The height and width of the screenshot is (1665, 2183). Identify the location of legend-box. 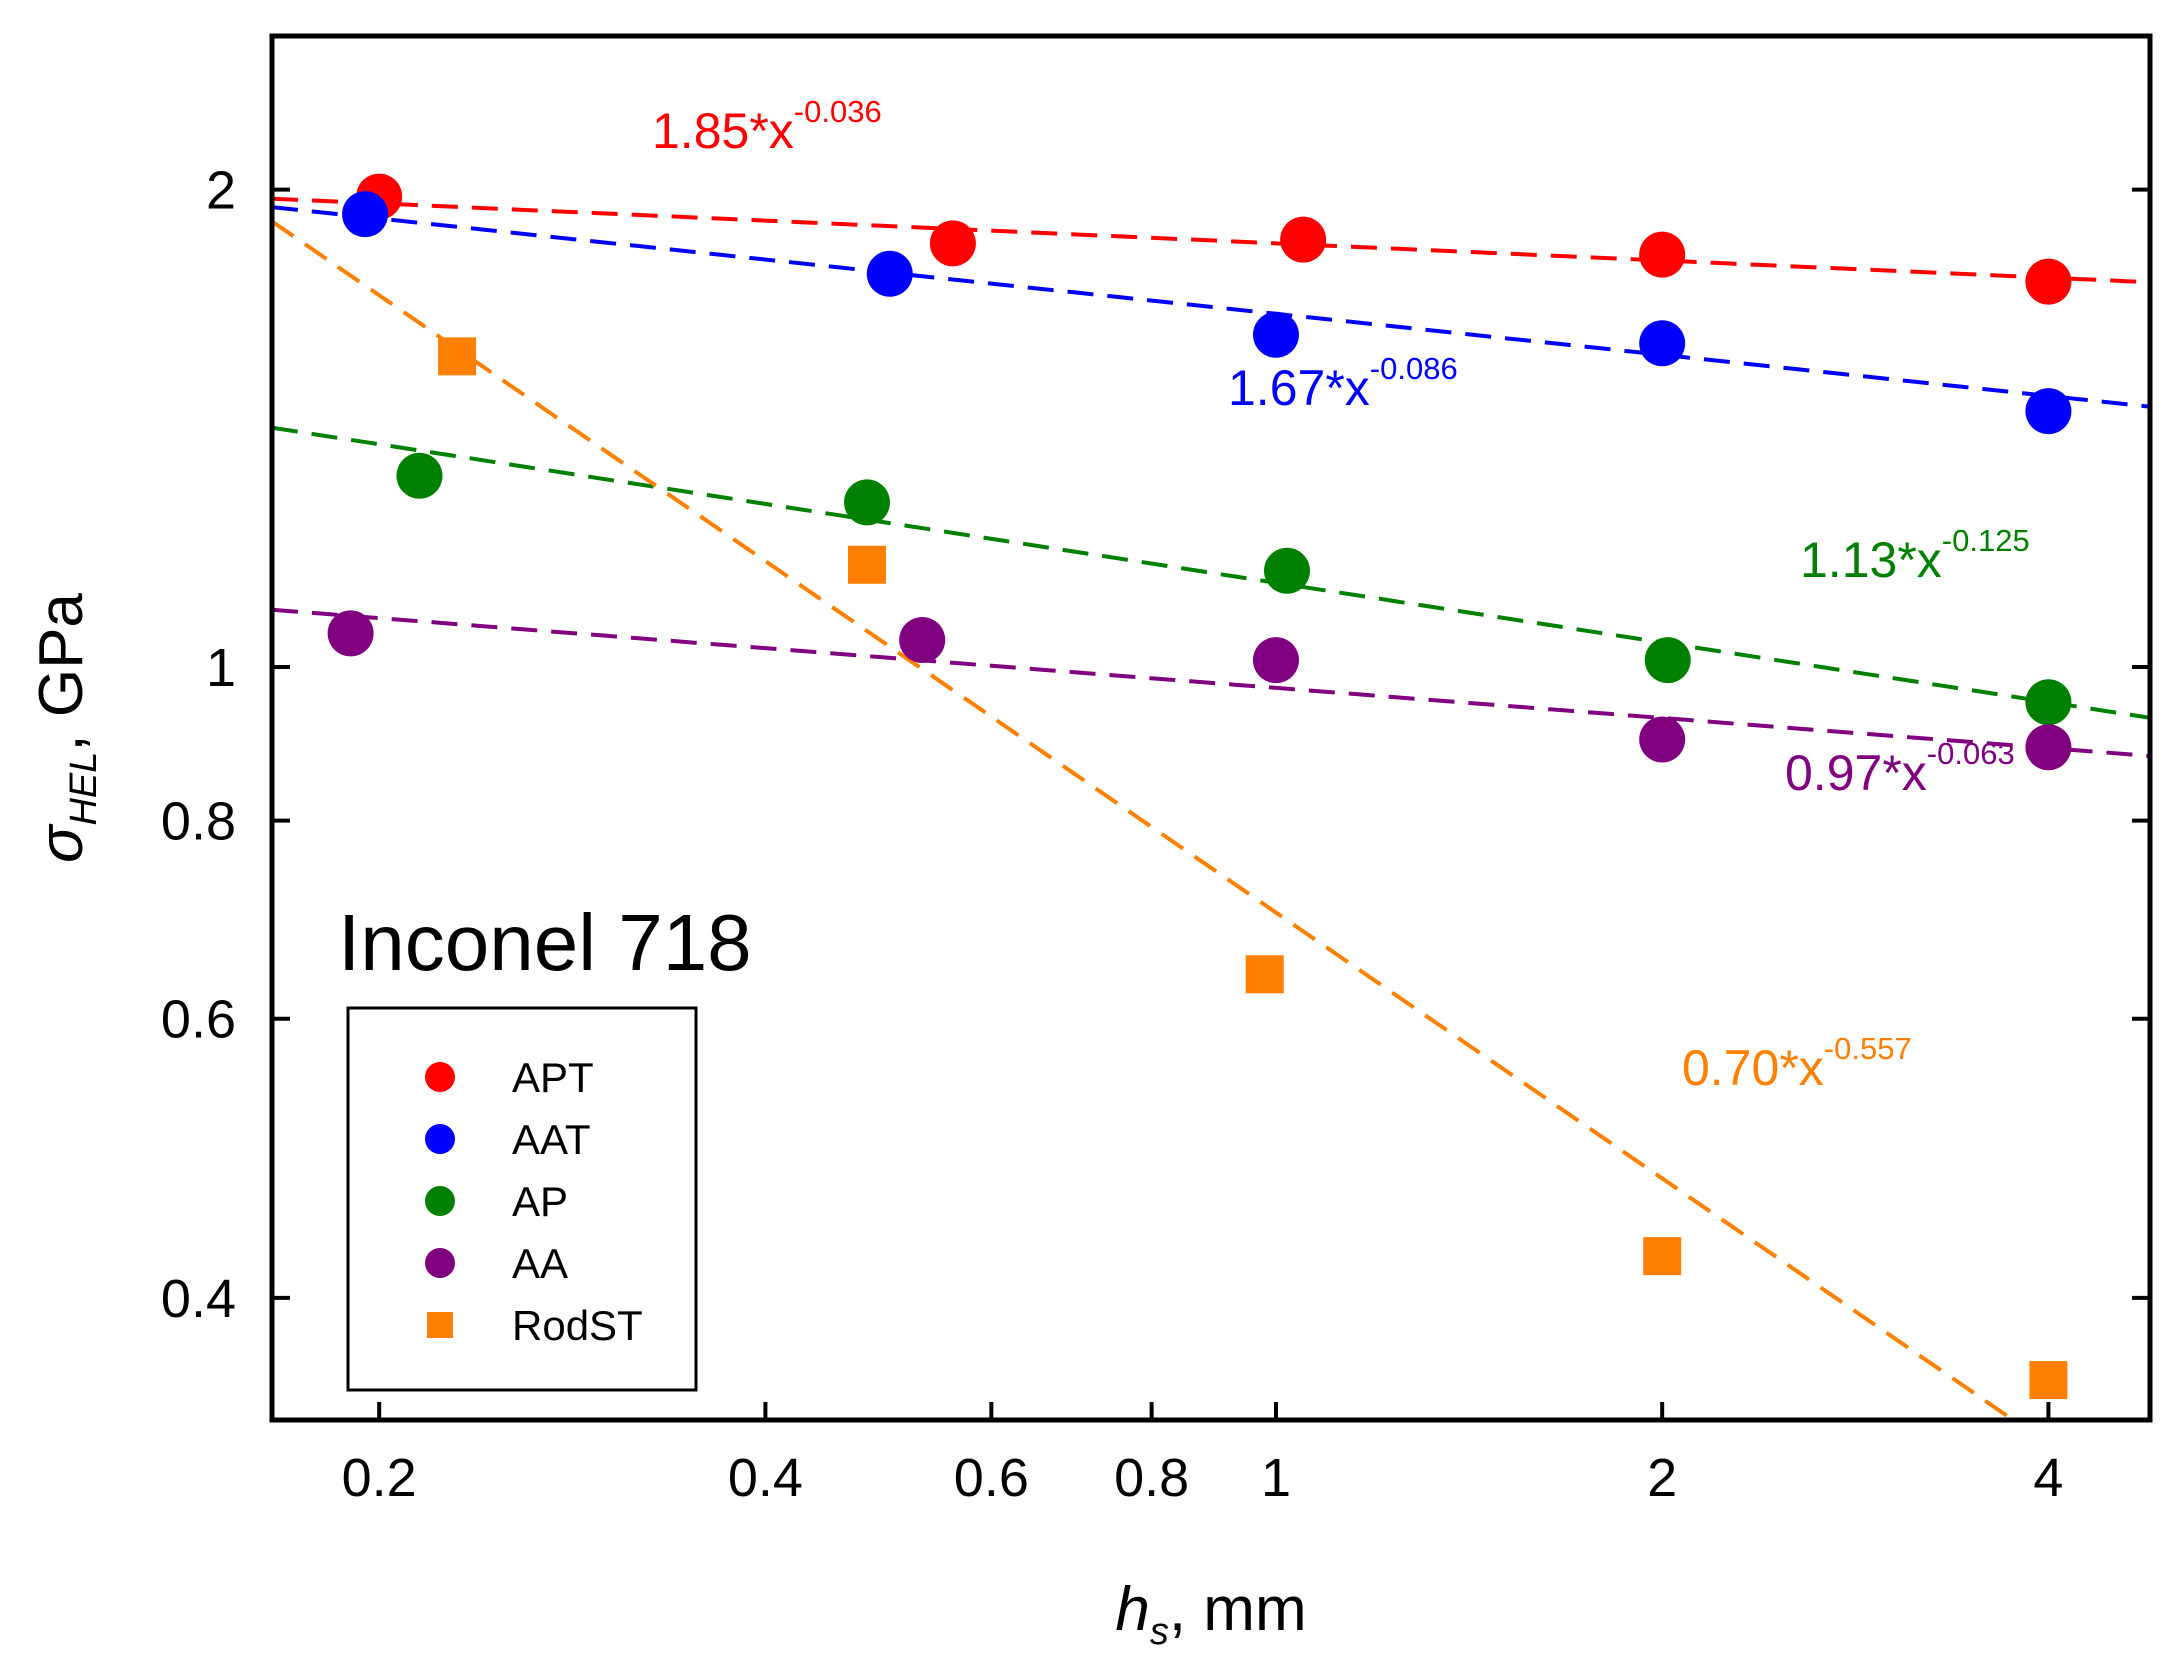
(522, 1199).